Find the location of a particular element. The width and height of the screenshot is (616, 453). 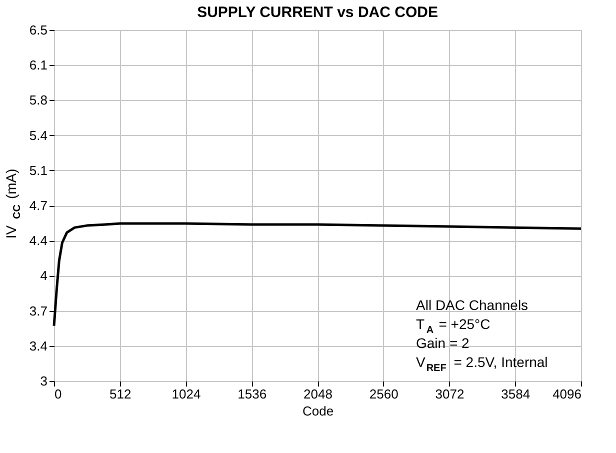

annotation: All DAC Channels is located at coordinates (472, 305).